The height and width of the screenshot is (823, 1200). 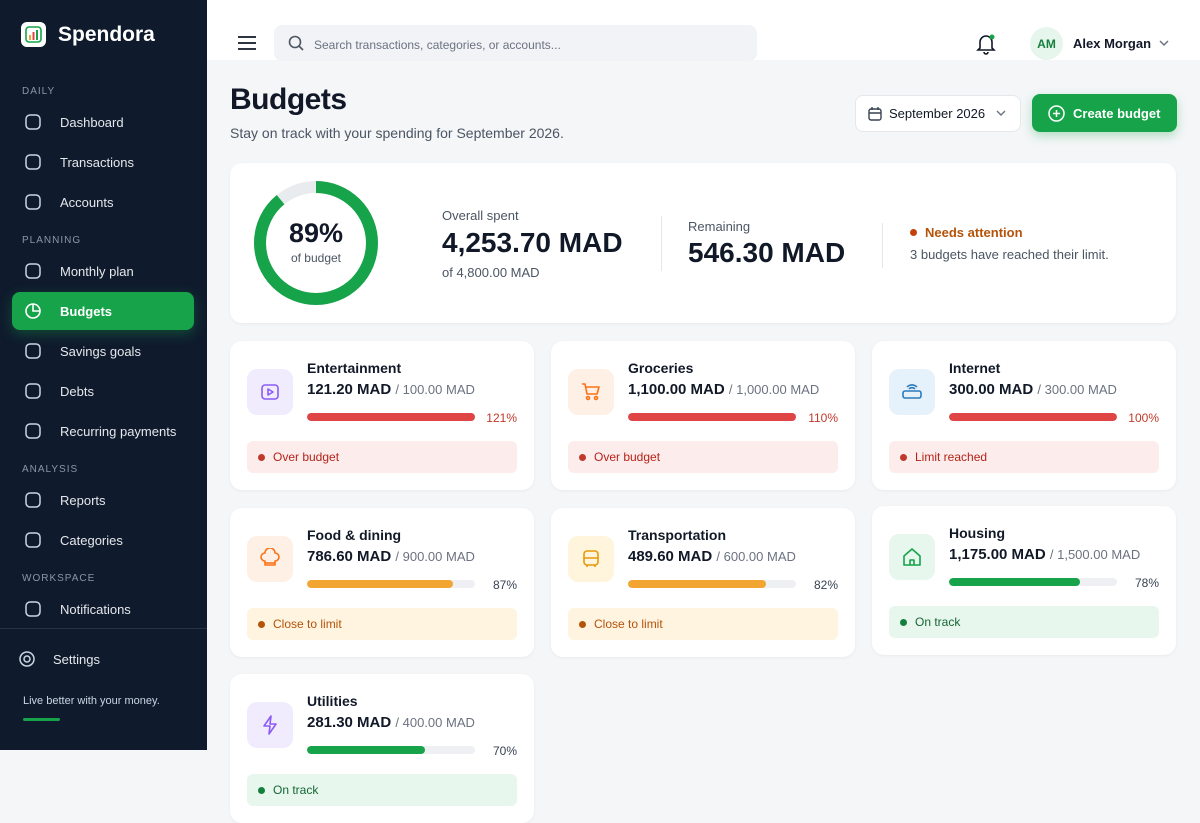 I want to click on nav-label: Transactions, so click(x=97, y=162).